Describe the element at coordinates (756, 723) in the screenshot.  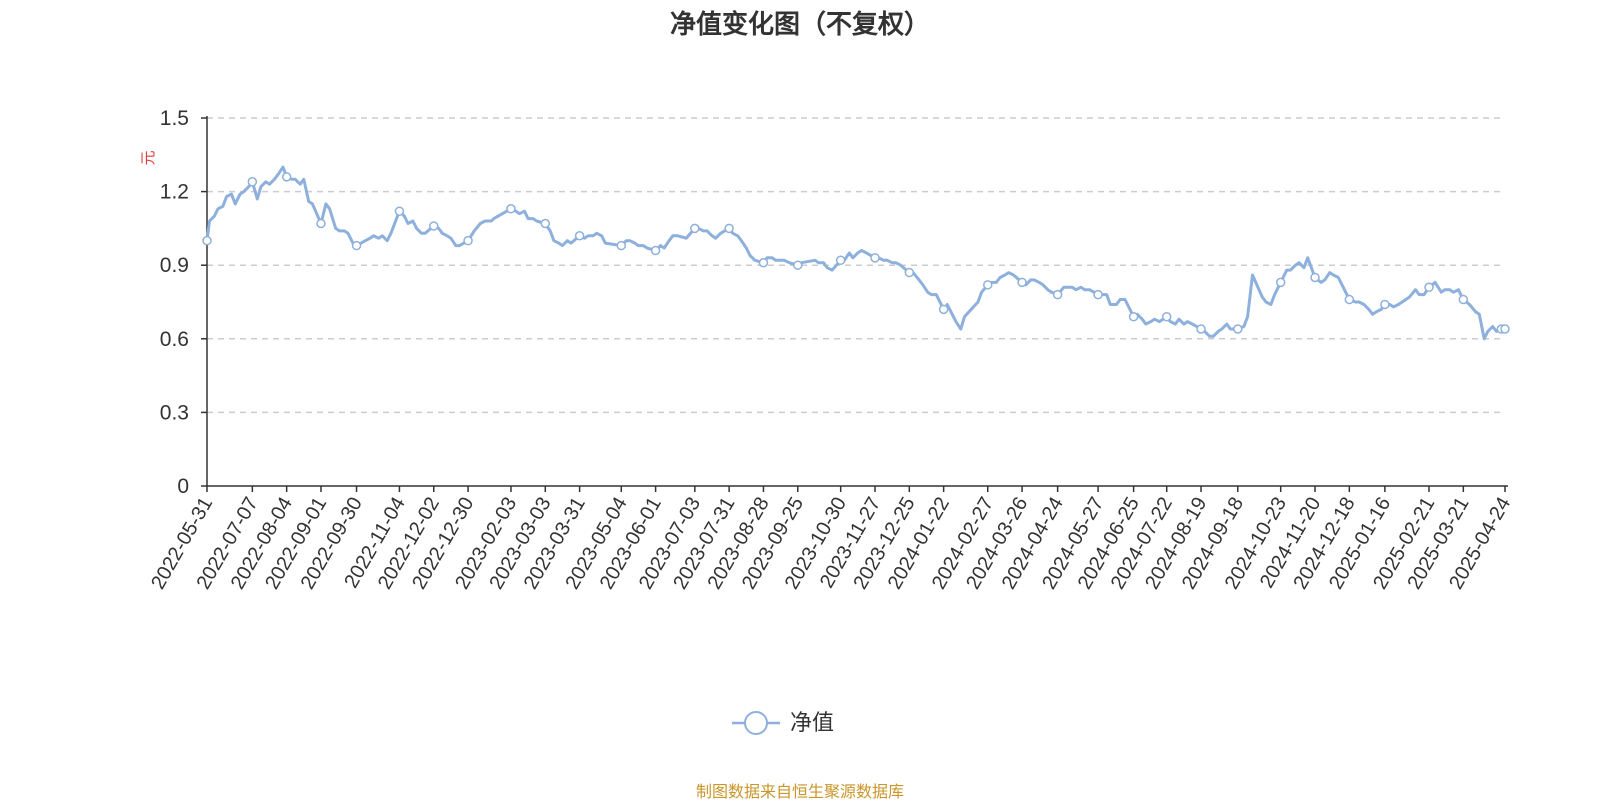
I see `legend-circle-icon` at that location.